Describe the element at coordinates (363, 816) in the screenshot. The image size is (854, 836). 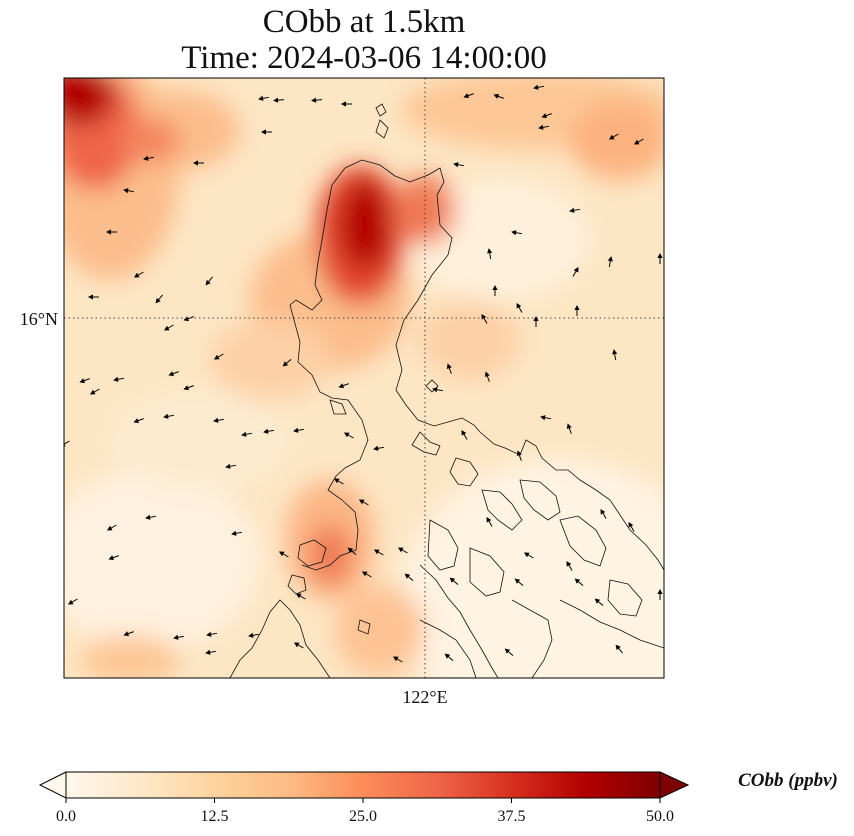
I see `colorbar-tick-label: 25.0` at that location.